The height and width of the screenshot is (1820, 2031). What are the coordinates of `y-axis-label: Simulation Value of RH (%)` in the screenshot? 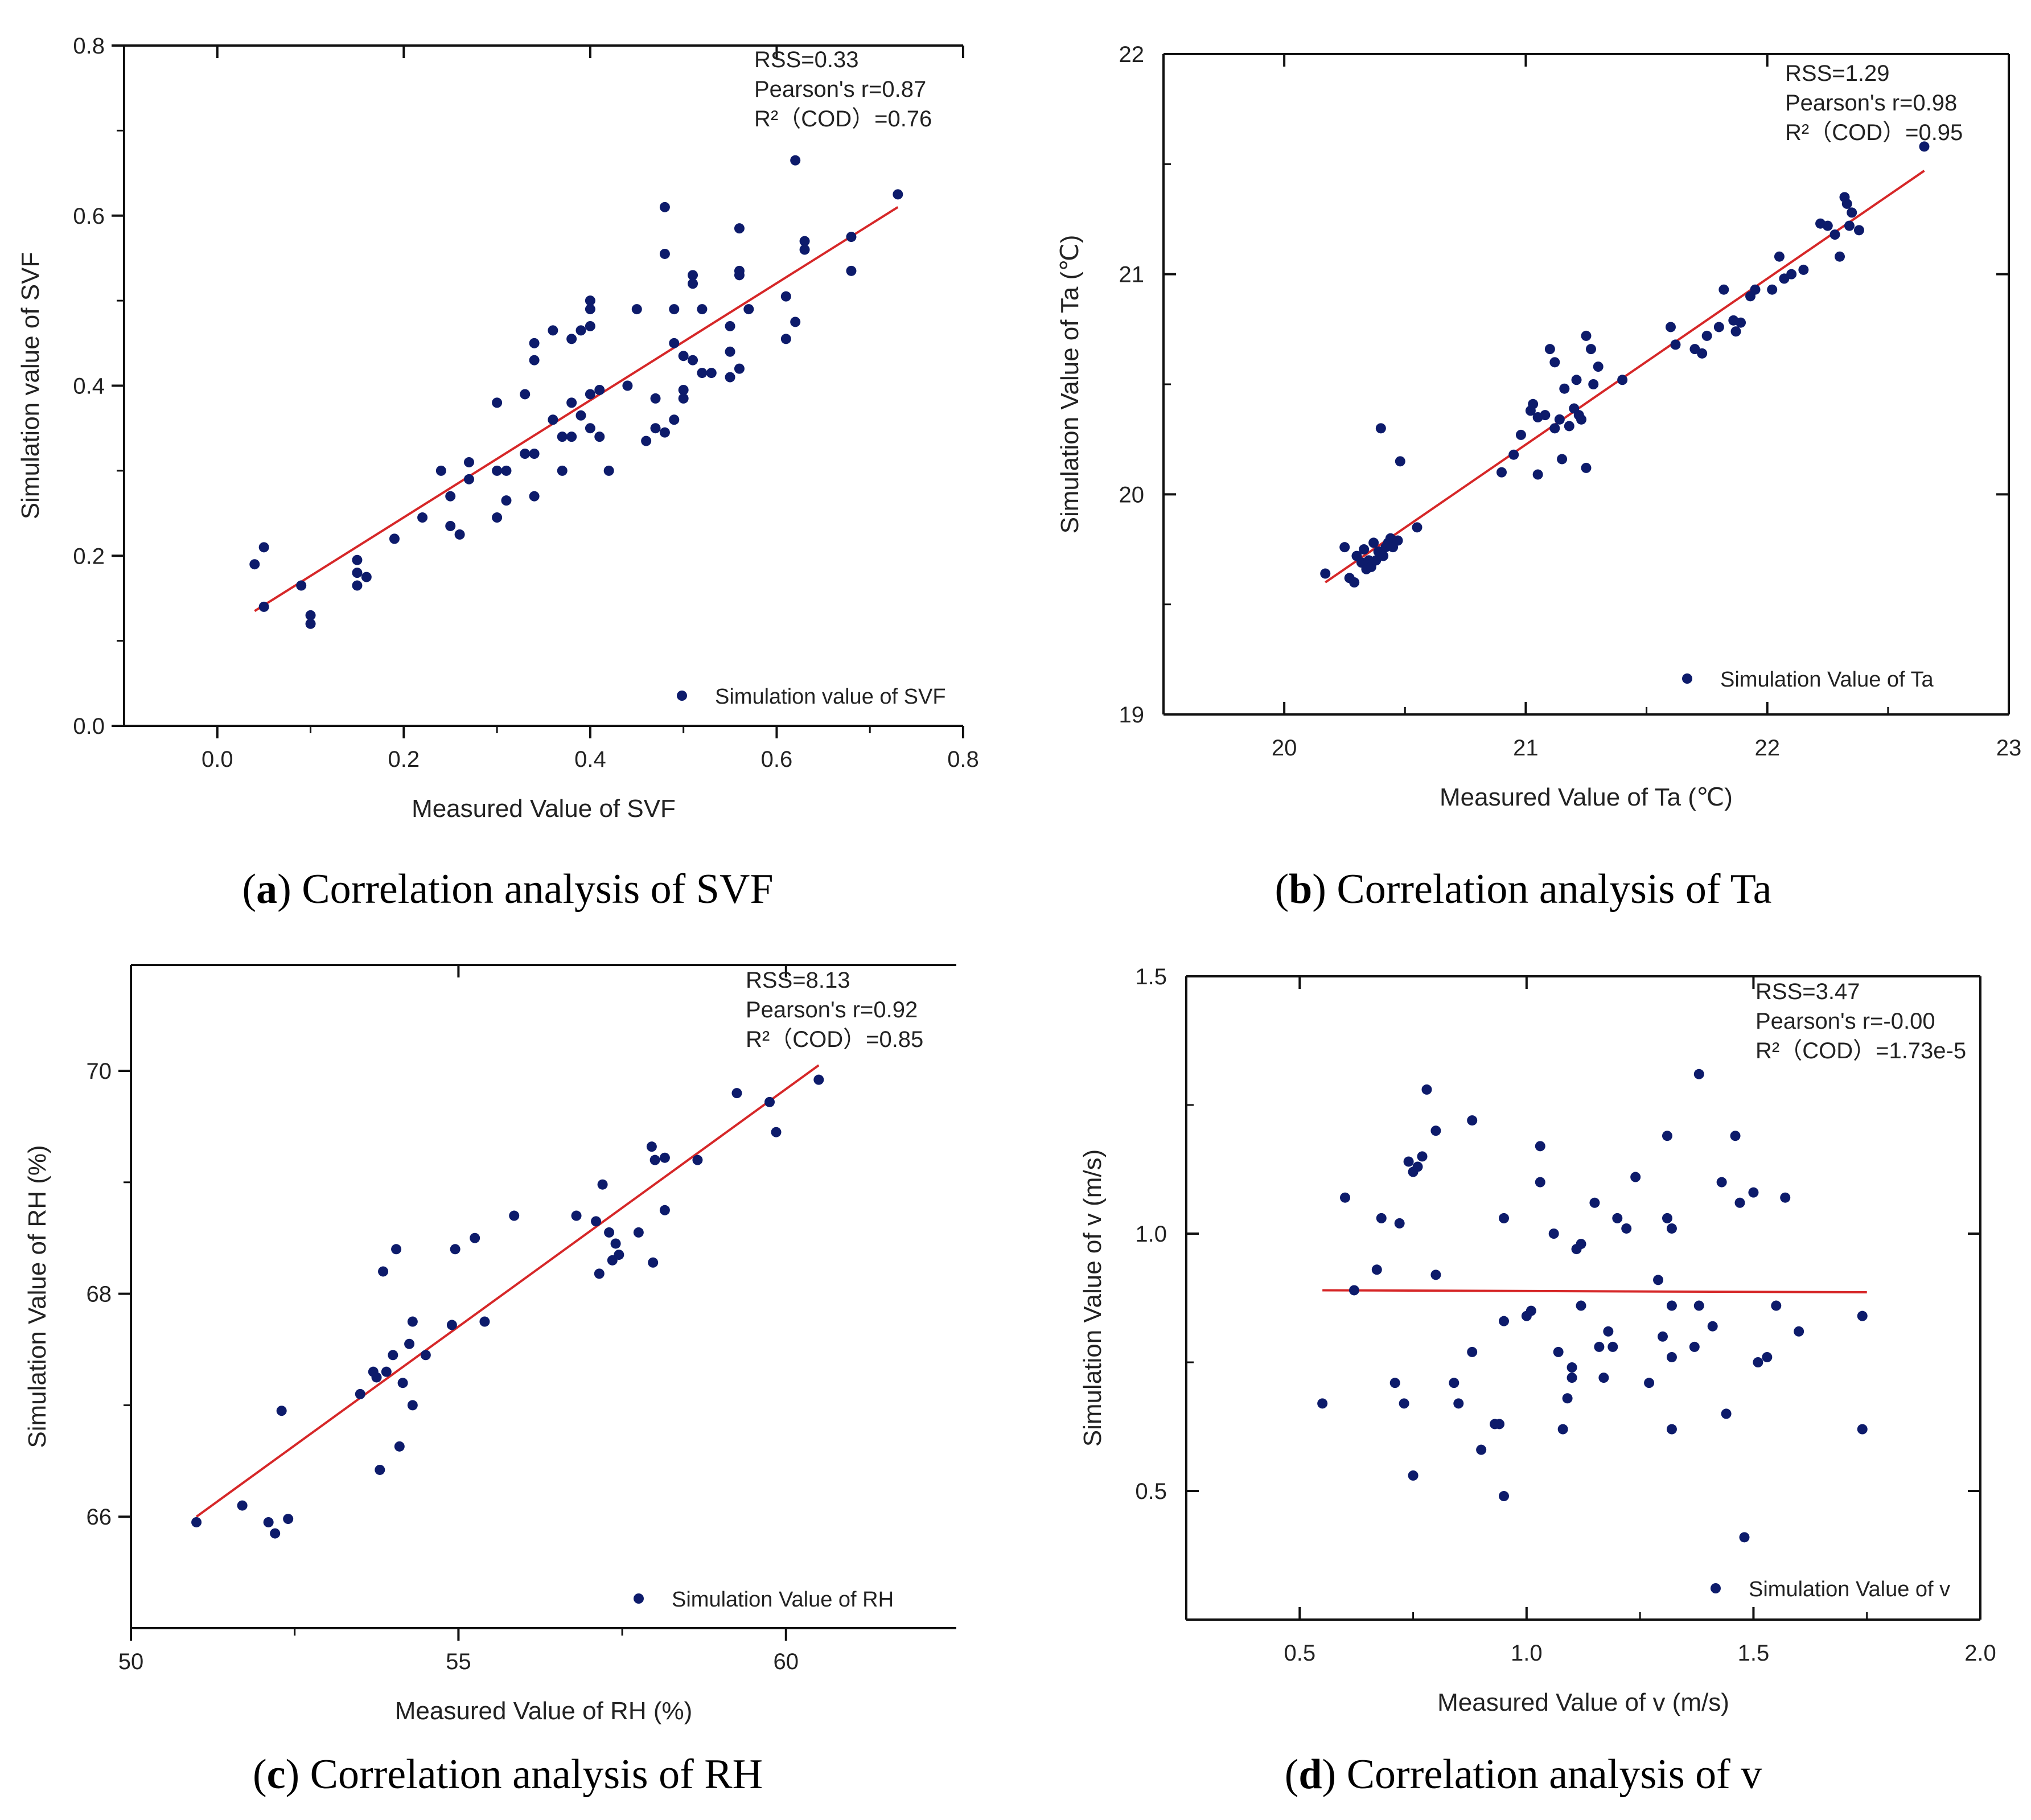 It's located at (37, 1296).